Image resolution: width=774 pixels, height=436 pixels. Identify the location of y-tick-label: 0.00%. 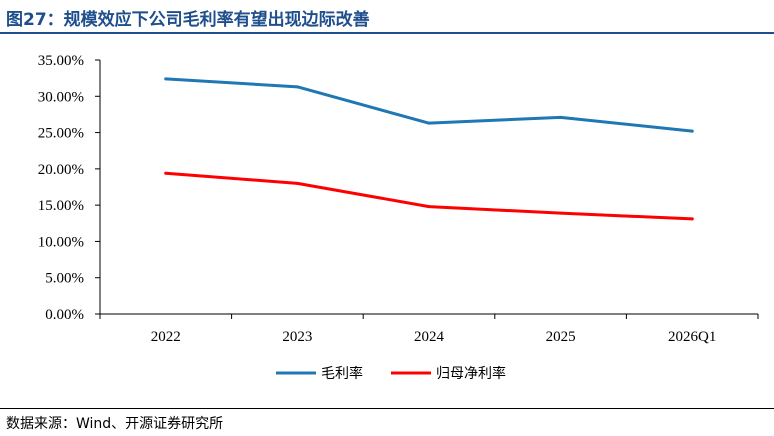
(64, 315).